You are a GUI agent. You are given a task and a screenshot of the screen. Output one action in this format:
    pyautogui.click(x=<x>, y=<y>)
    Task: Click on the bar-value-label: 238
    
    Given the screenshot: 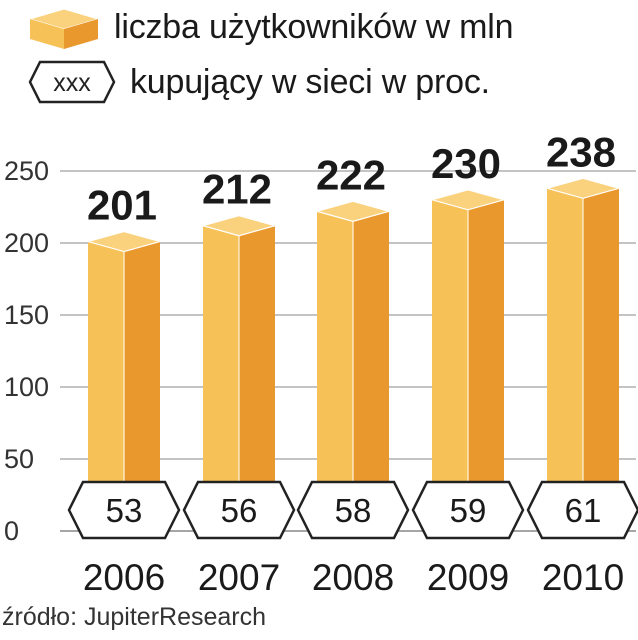 What is the action you would take?
    pyautogui.click(x=581, y=151)
    